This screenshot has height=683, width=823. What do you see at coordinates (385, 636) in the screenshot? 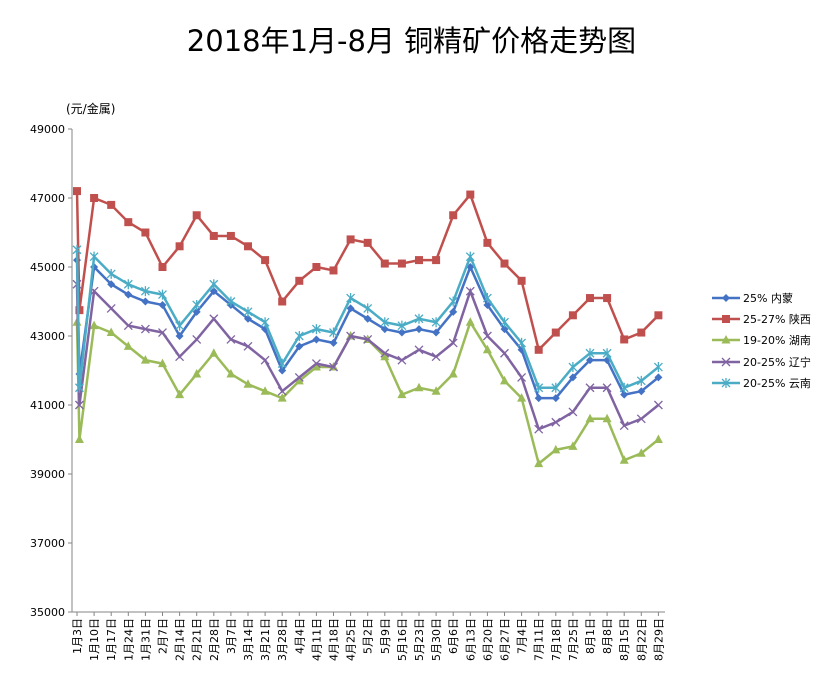
I see `x-tick-label: 5月9日` at bounding box center [385, 636].